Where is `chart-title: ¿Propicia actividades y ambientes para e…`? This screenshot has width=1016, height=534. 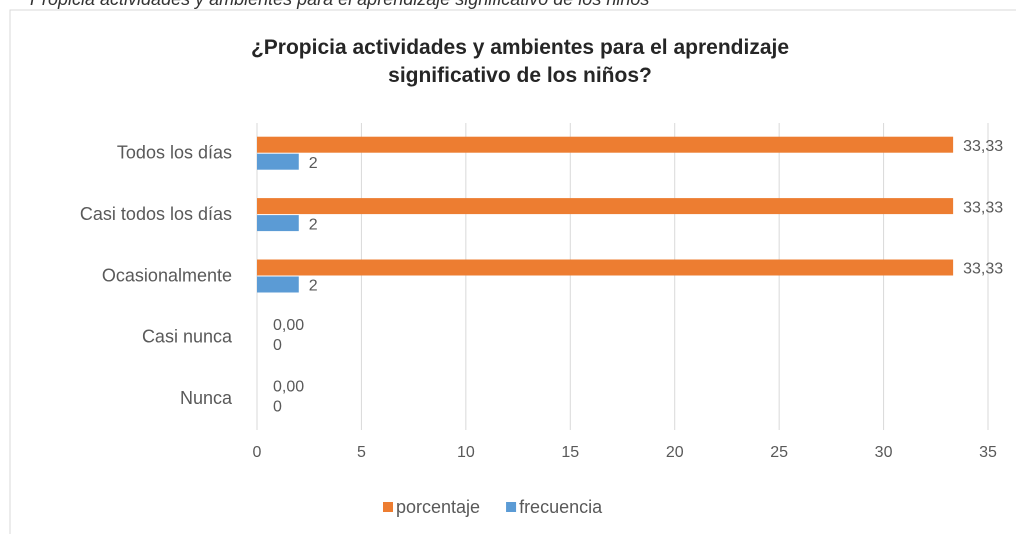
chart-title: ¿Propicia actividades y ambientes para e… is located at coordinates (520, 61).